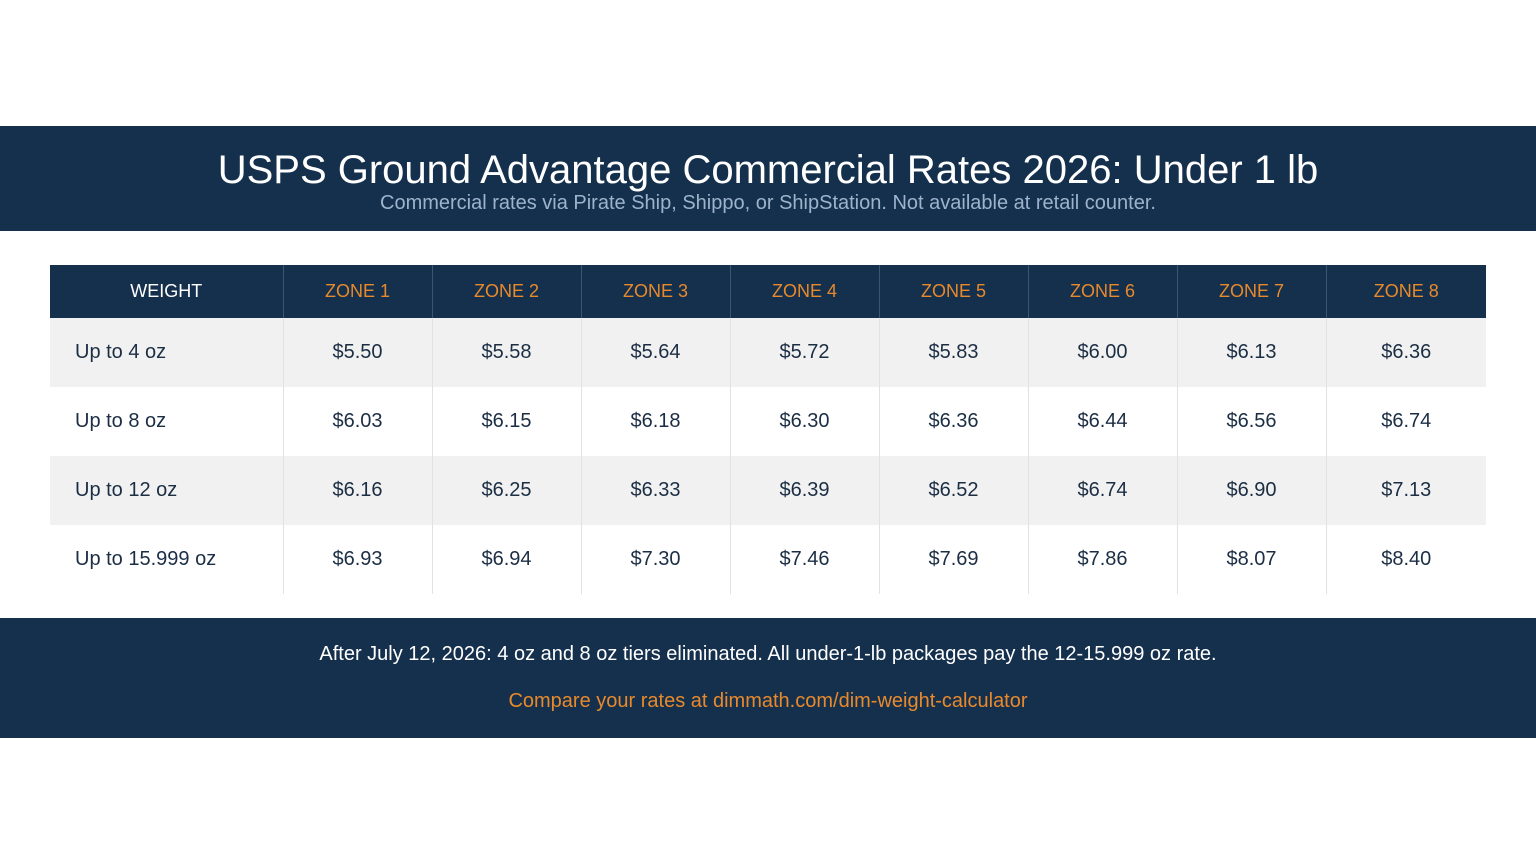  What do you see at coordinates (506, 490) in the screenshot?
I see `rate-cell: $6.25` at bounding box center [506, 490].